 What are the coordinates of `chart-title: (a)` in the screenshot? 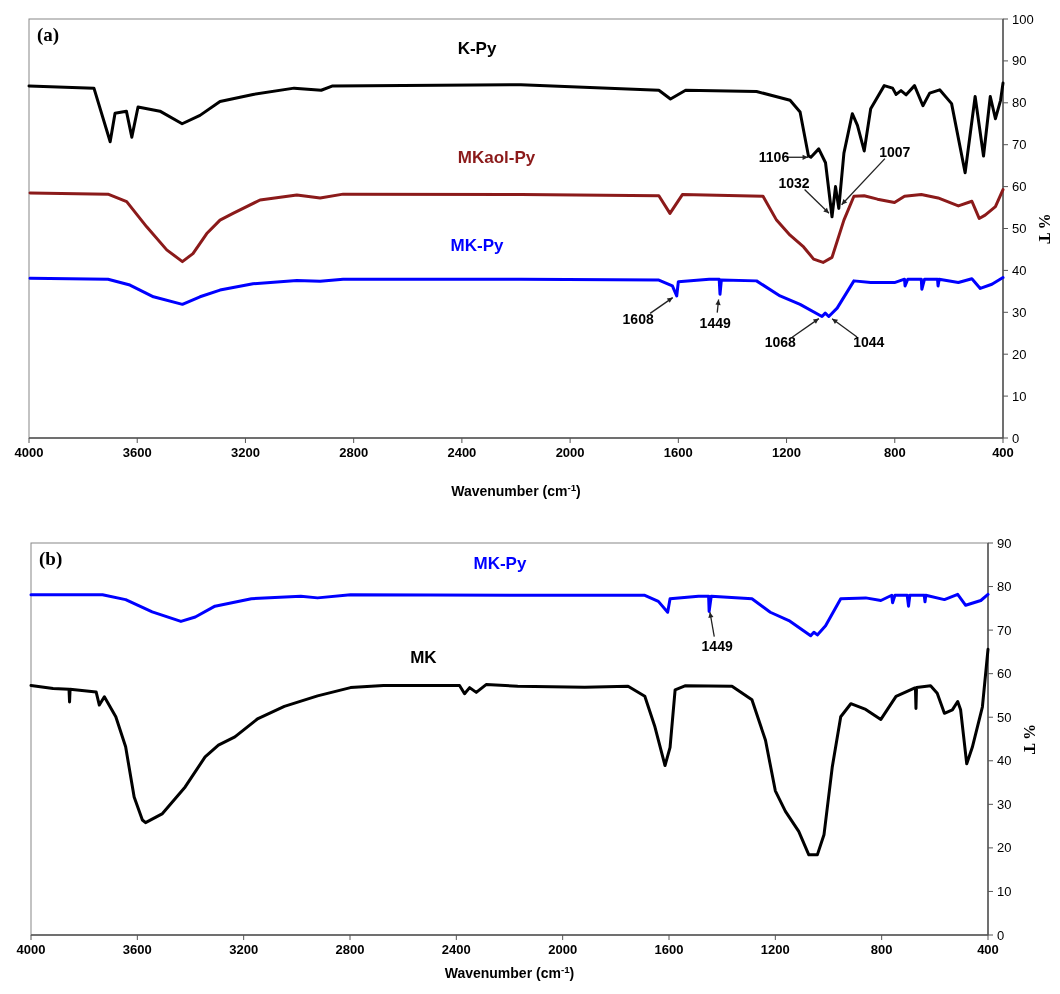 It's located at (48, 35).